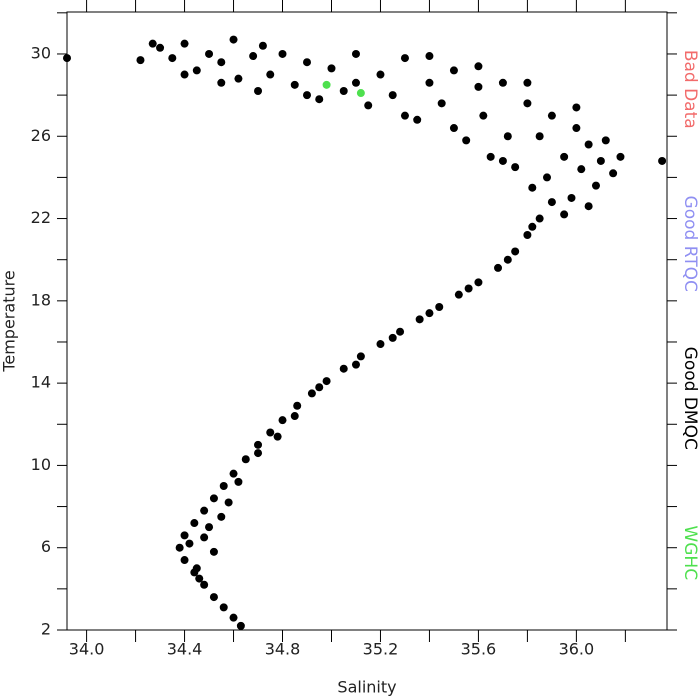  I want to click on y-tick-label: 30, so click(41, 52).